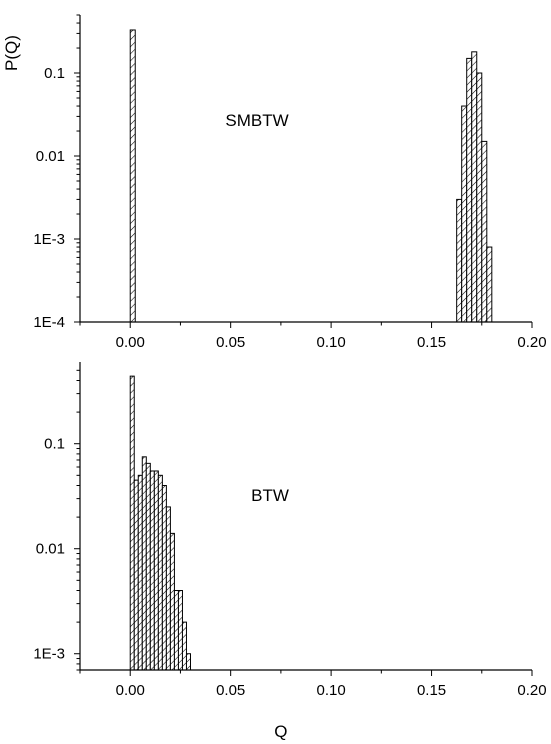 The width and height of the screenshot is (551, 744). Describe the element at coordinates (49, 322) in the screenshot. I see `y-tick-label: 1E-4` at that location.